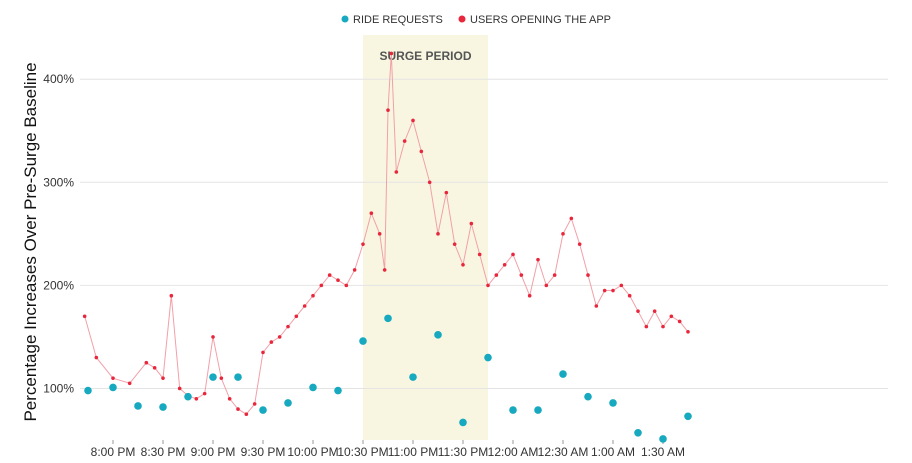 The height and width of the screenshot is (463, 912). What do you see at coordinates (663, 452) in the screenshot?
I see `x-tick-label: 1:30 AM` at bounding box center [663, 452].